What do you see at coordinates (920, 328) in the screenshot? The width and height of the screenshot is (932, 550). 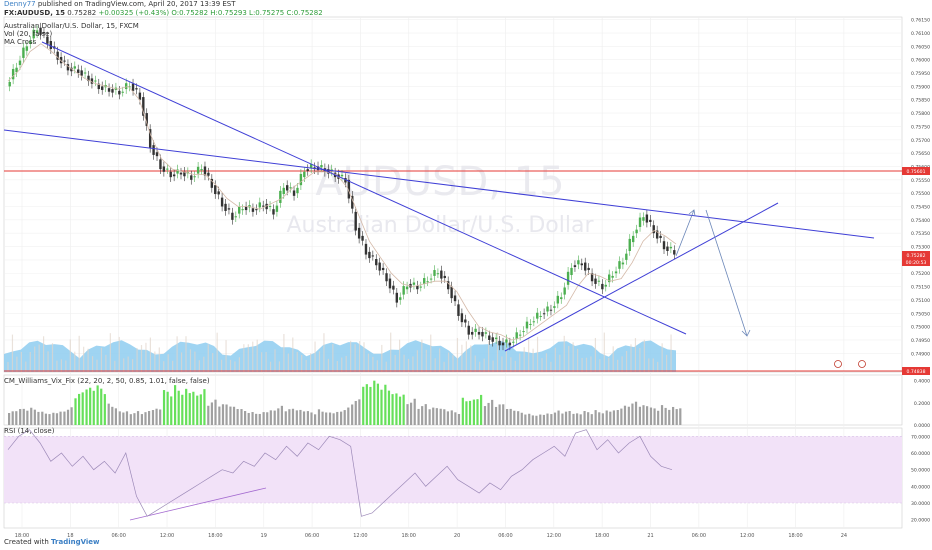 I see `price-axis-label: 0.75000` at bounding box center [920, 328].